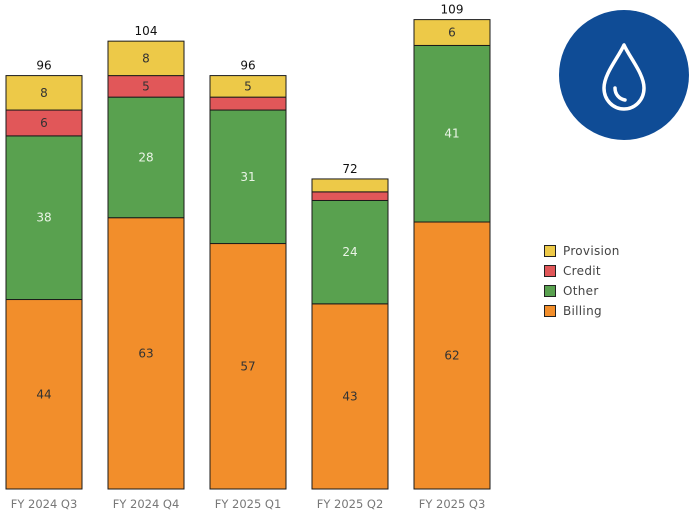 Image resolution: width=694 pixels, height=516 pixels. What do you see at coordinates (349, 169) in the screenshot?
I see `total-label-fy-2025-q2: 72` at bounding box center [349, 169].